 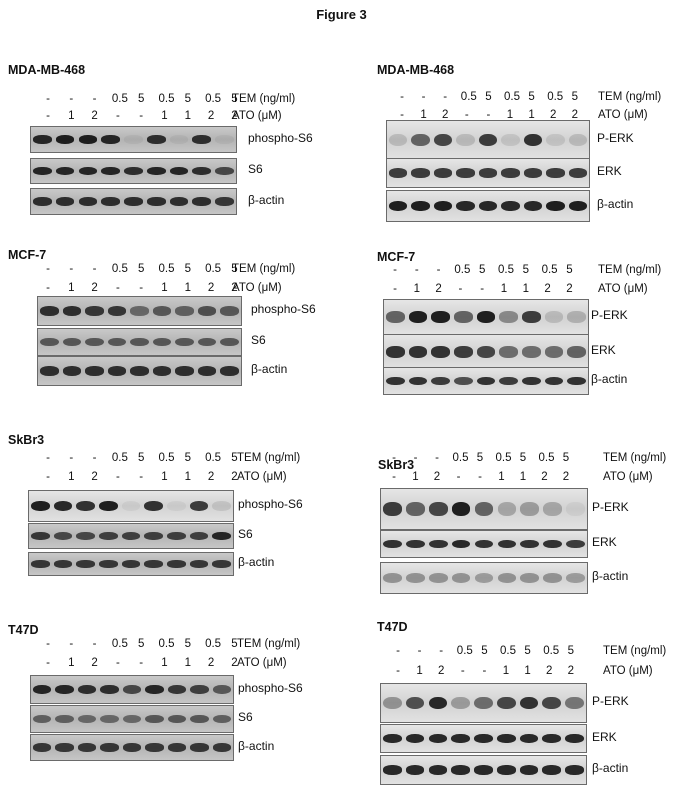 What do you see at coordinates (269, 458) in the screenshot?
I see `tem-condition-label: TEM (ng/ml)` at bounding box center [269, 458].